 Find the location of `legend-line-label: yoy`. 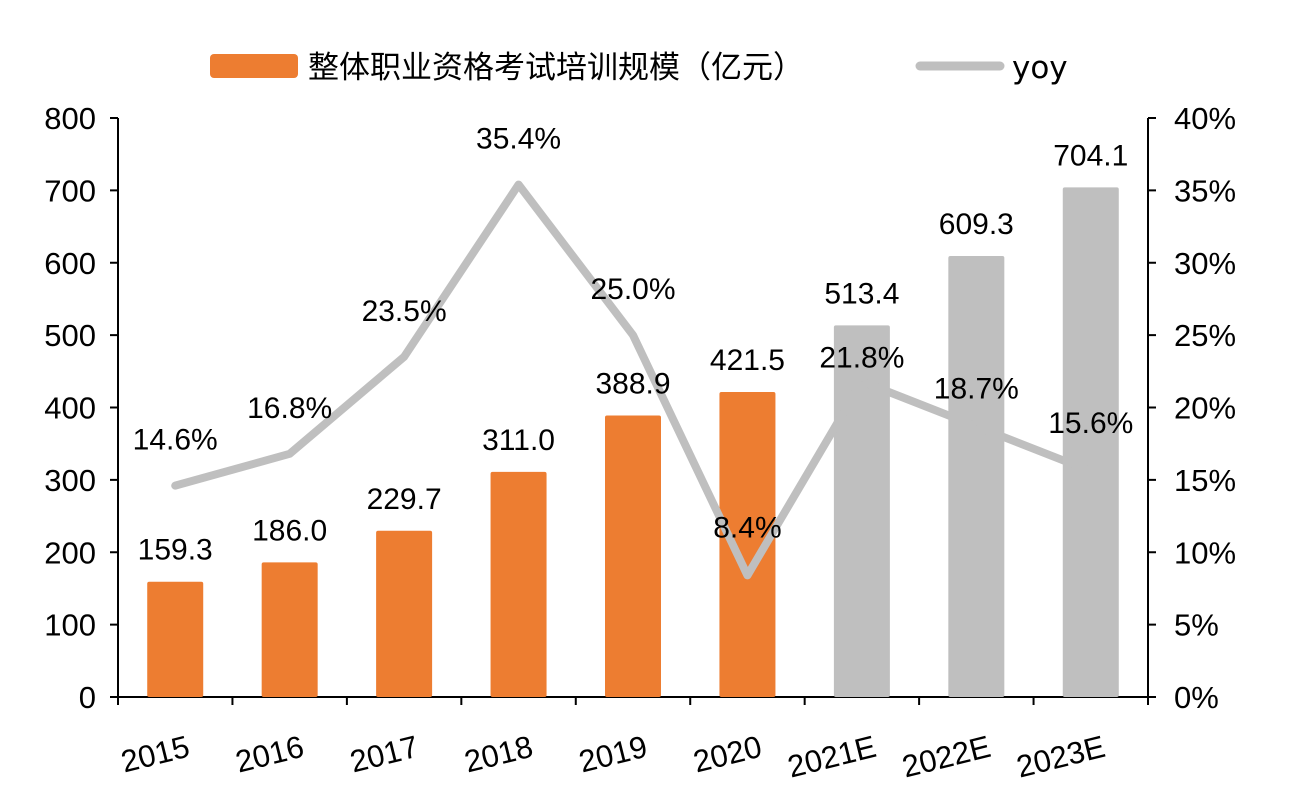

legend-line-label: yoy is located at coordinates (1040, 68).